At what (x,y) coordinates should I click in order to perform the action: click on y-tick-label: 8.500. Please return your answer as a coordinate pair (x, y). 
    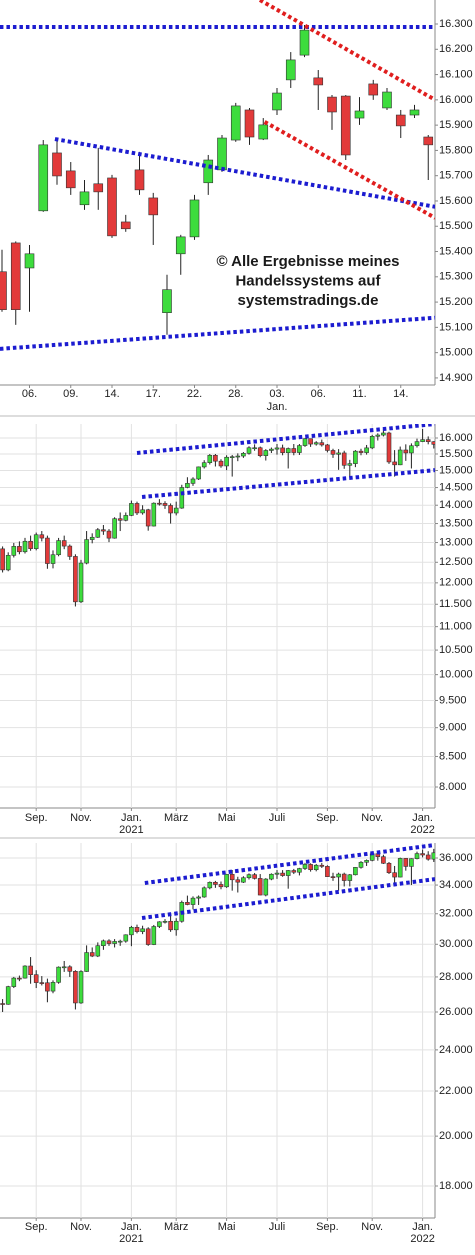
    Looking at the image, I should click on (453, 756).